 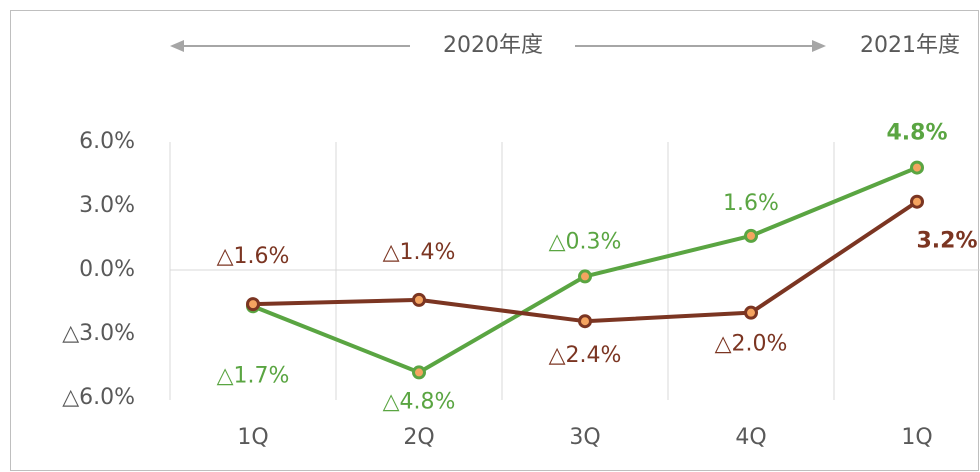 I want to click on x-tick-label: 3Q, so click(x=584, y=437).